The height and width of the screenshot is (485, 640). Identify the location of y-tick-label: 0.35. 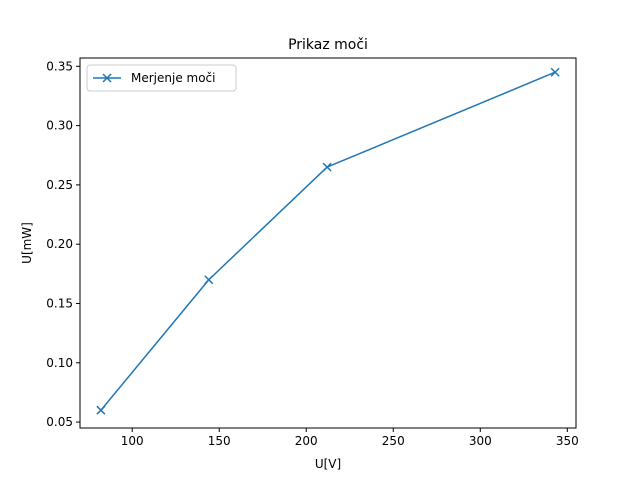
(59, 66).